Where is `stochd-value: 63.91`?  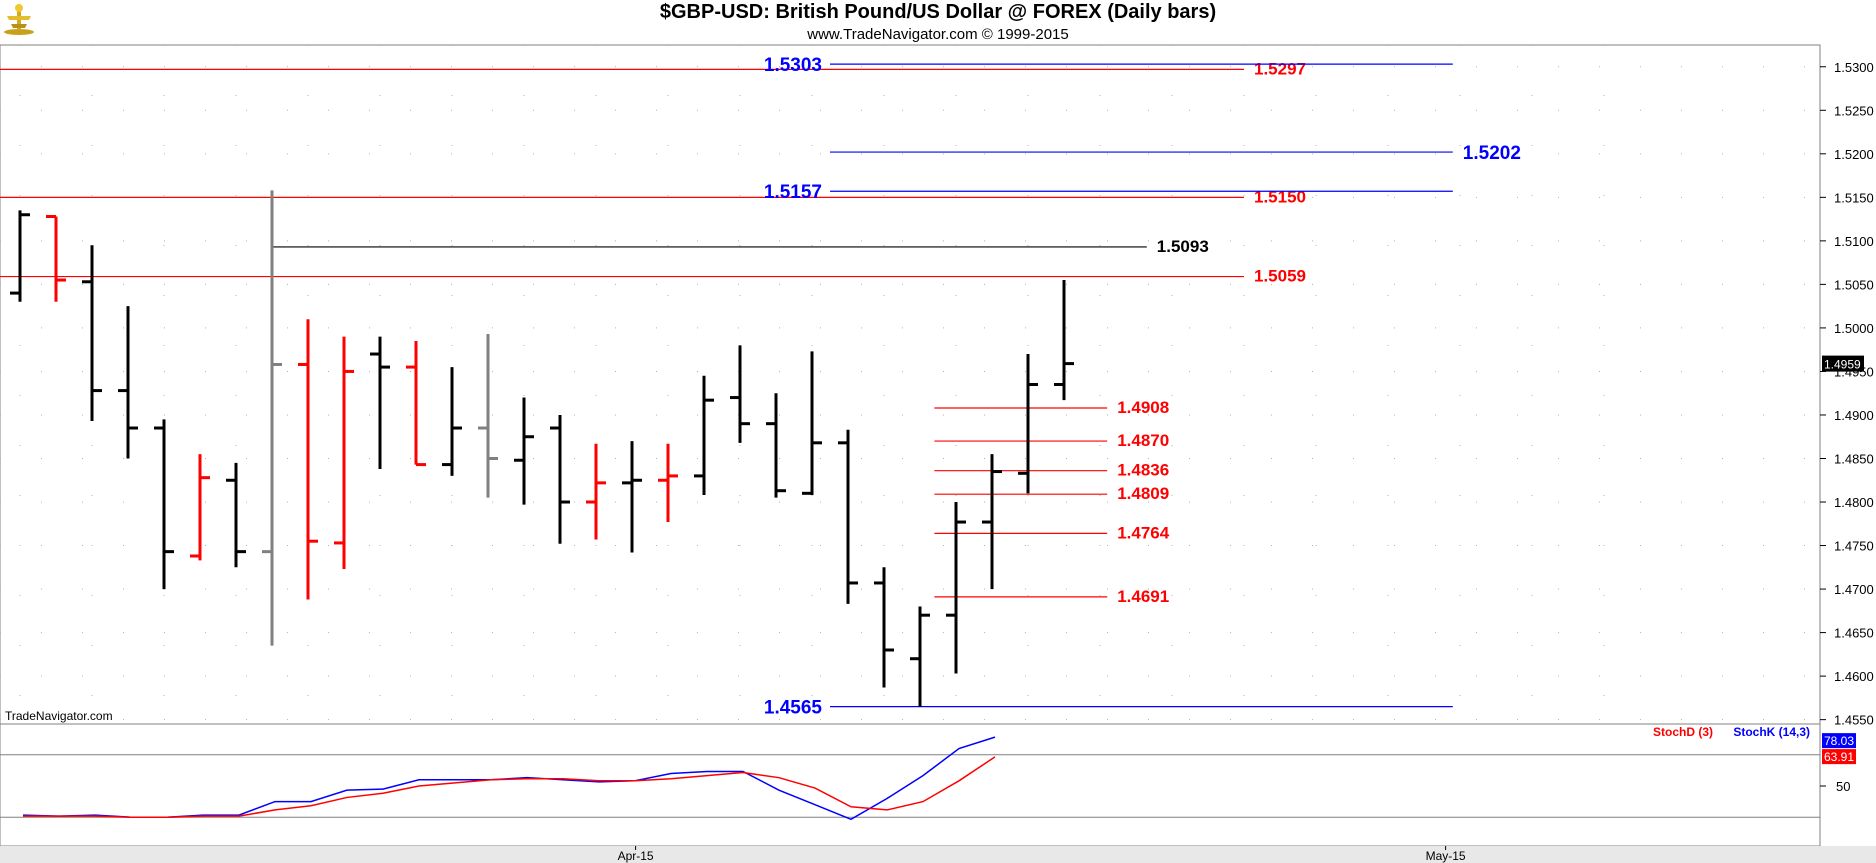 stochd-value: 63.91 is located at coordinates (1839, 757).